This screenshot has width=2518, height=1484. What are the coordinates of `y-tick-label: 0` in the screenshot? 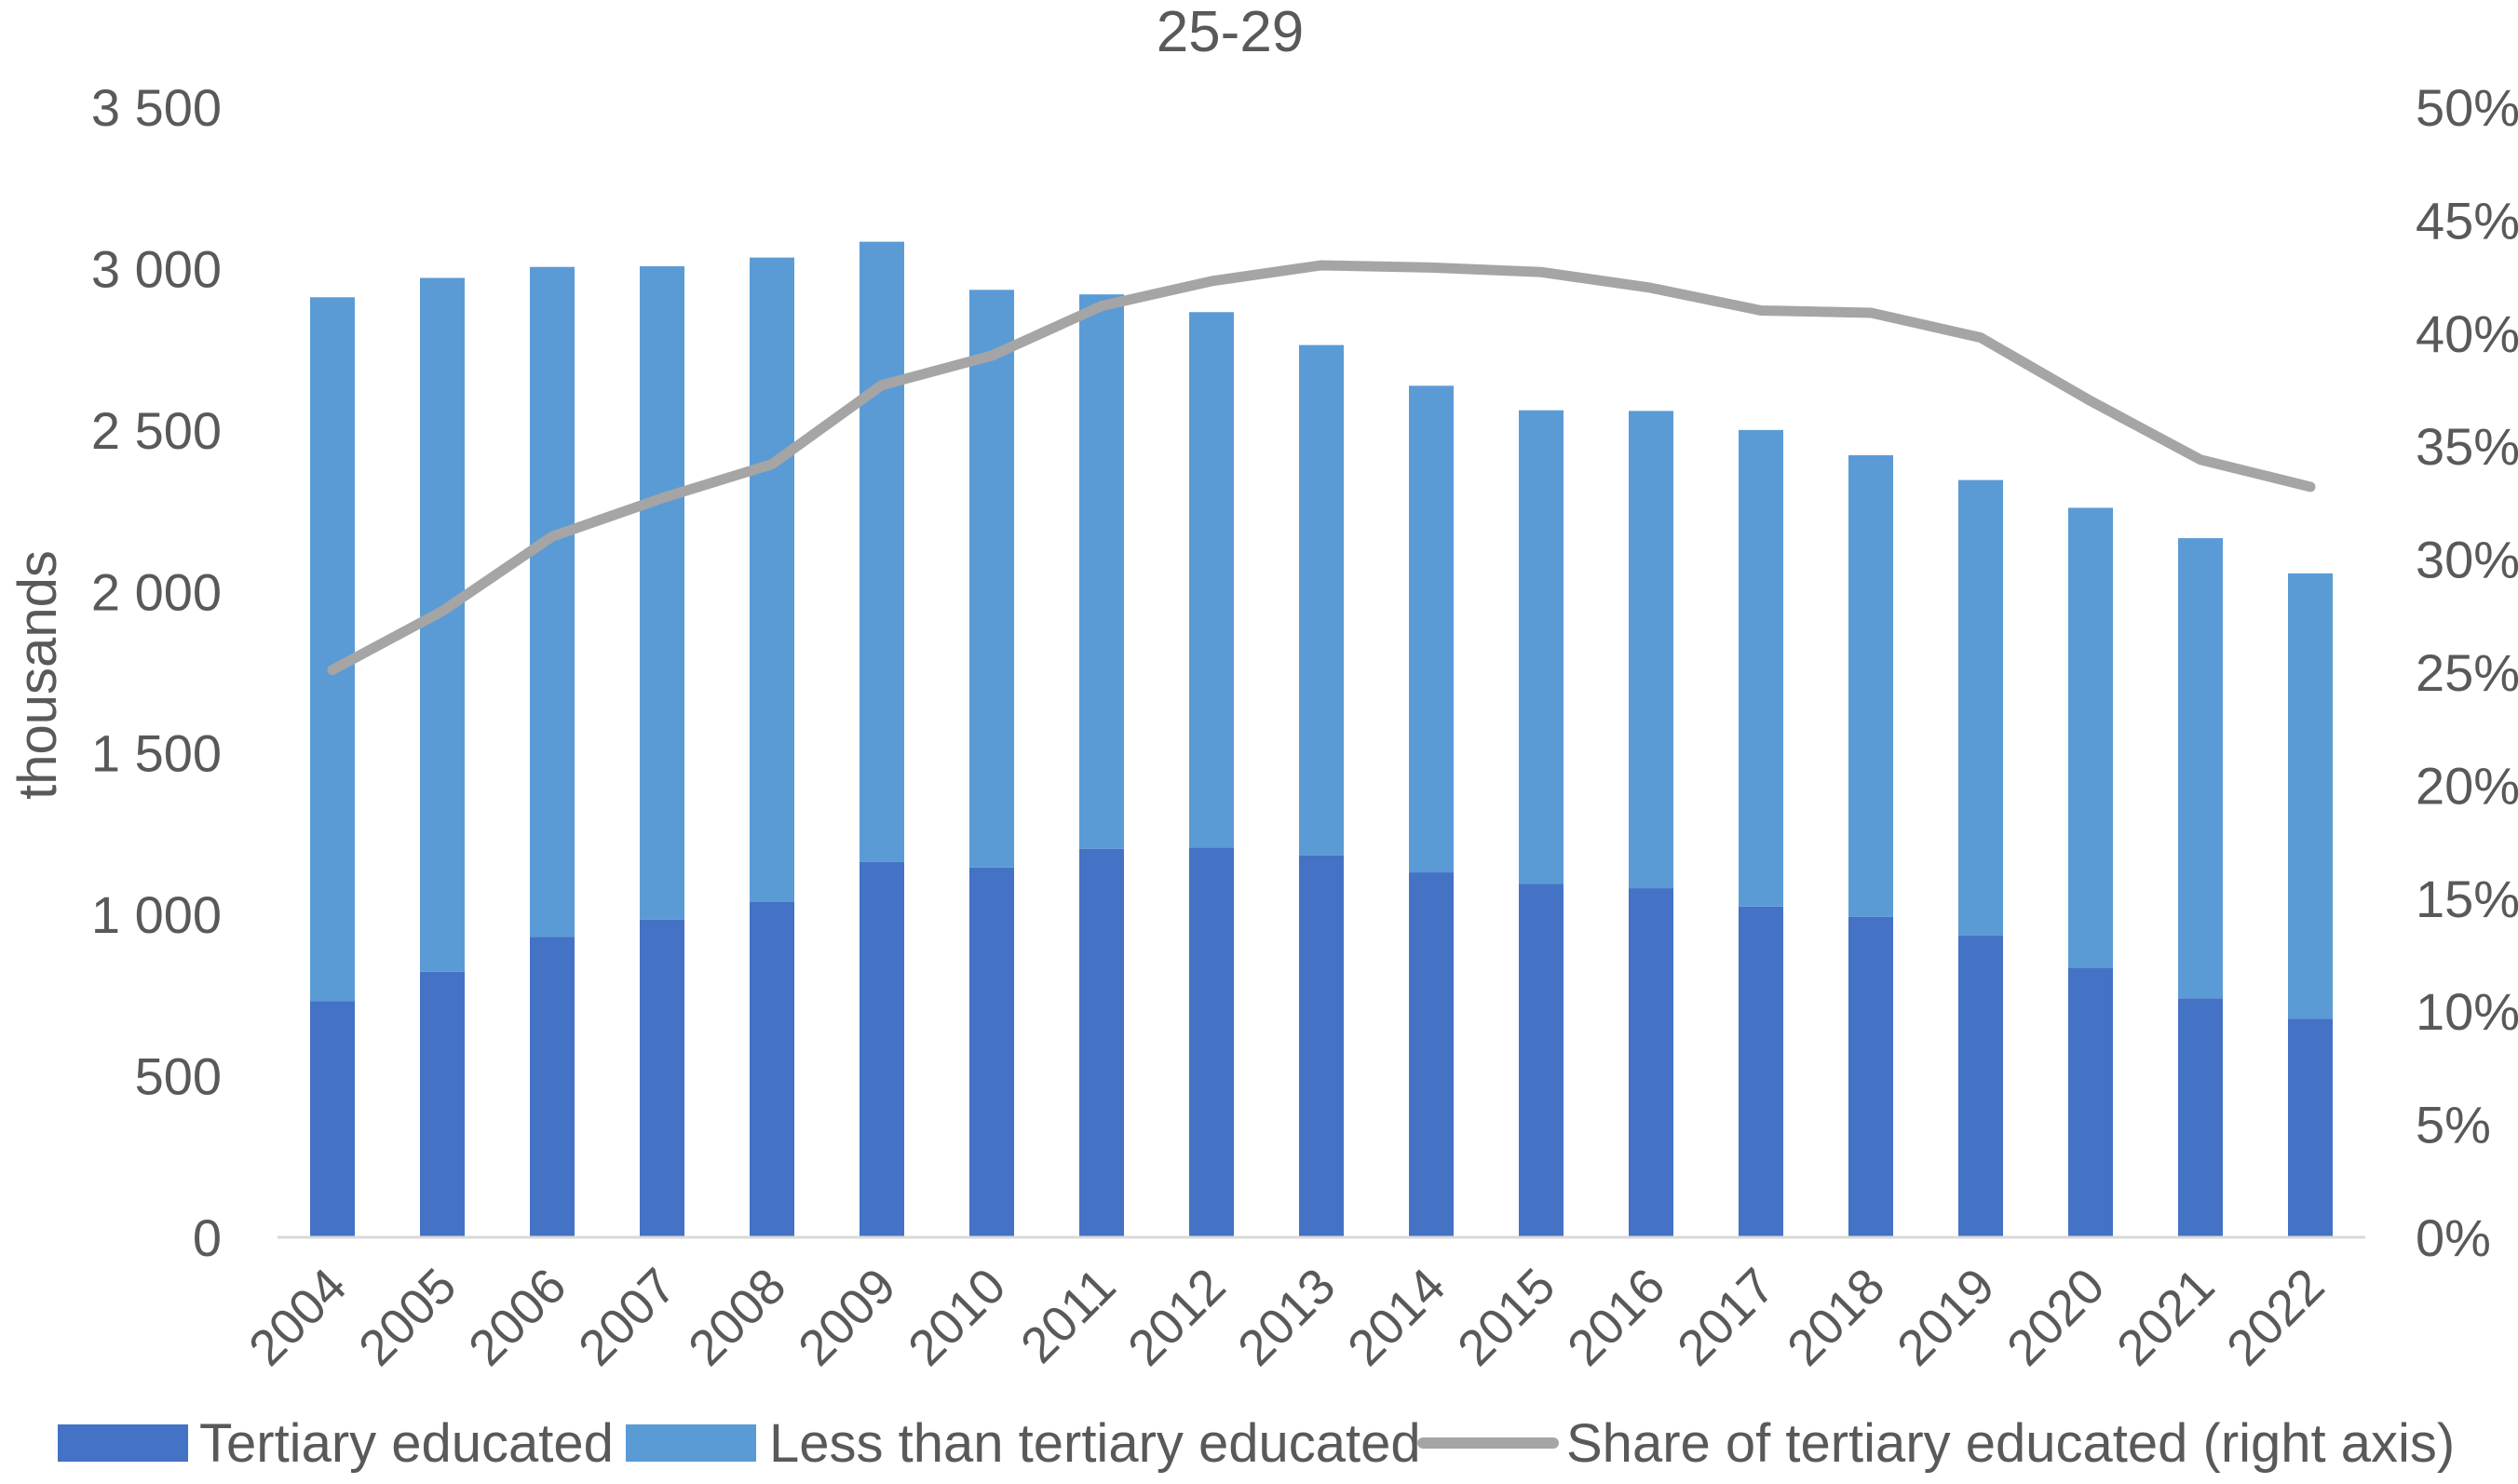 It's located at (207, 1237).